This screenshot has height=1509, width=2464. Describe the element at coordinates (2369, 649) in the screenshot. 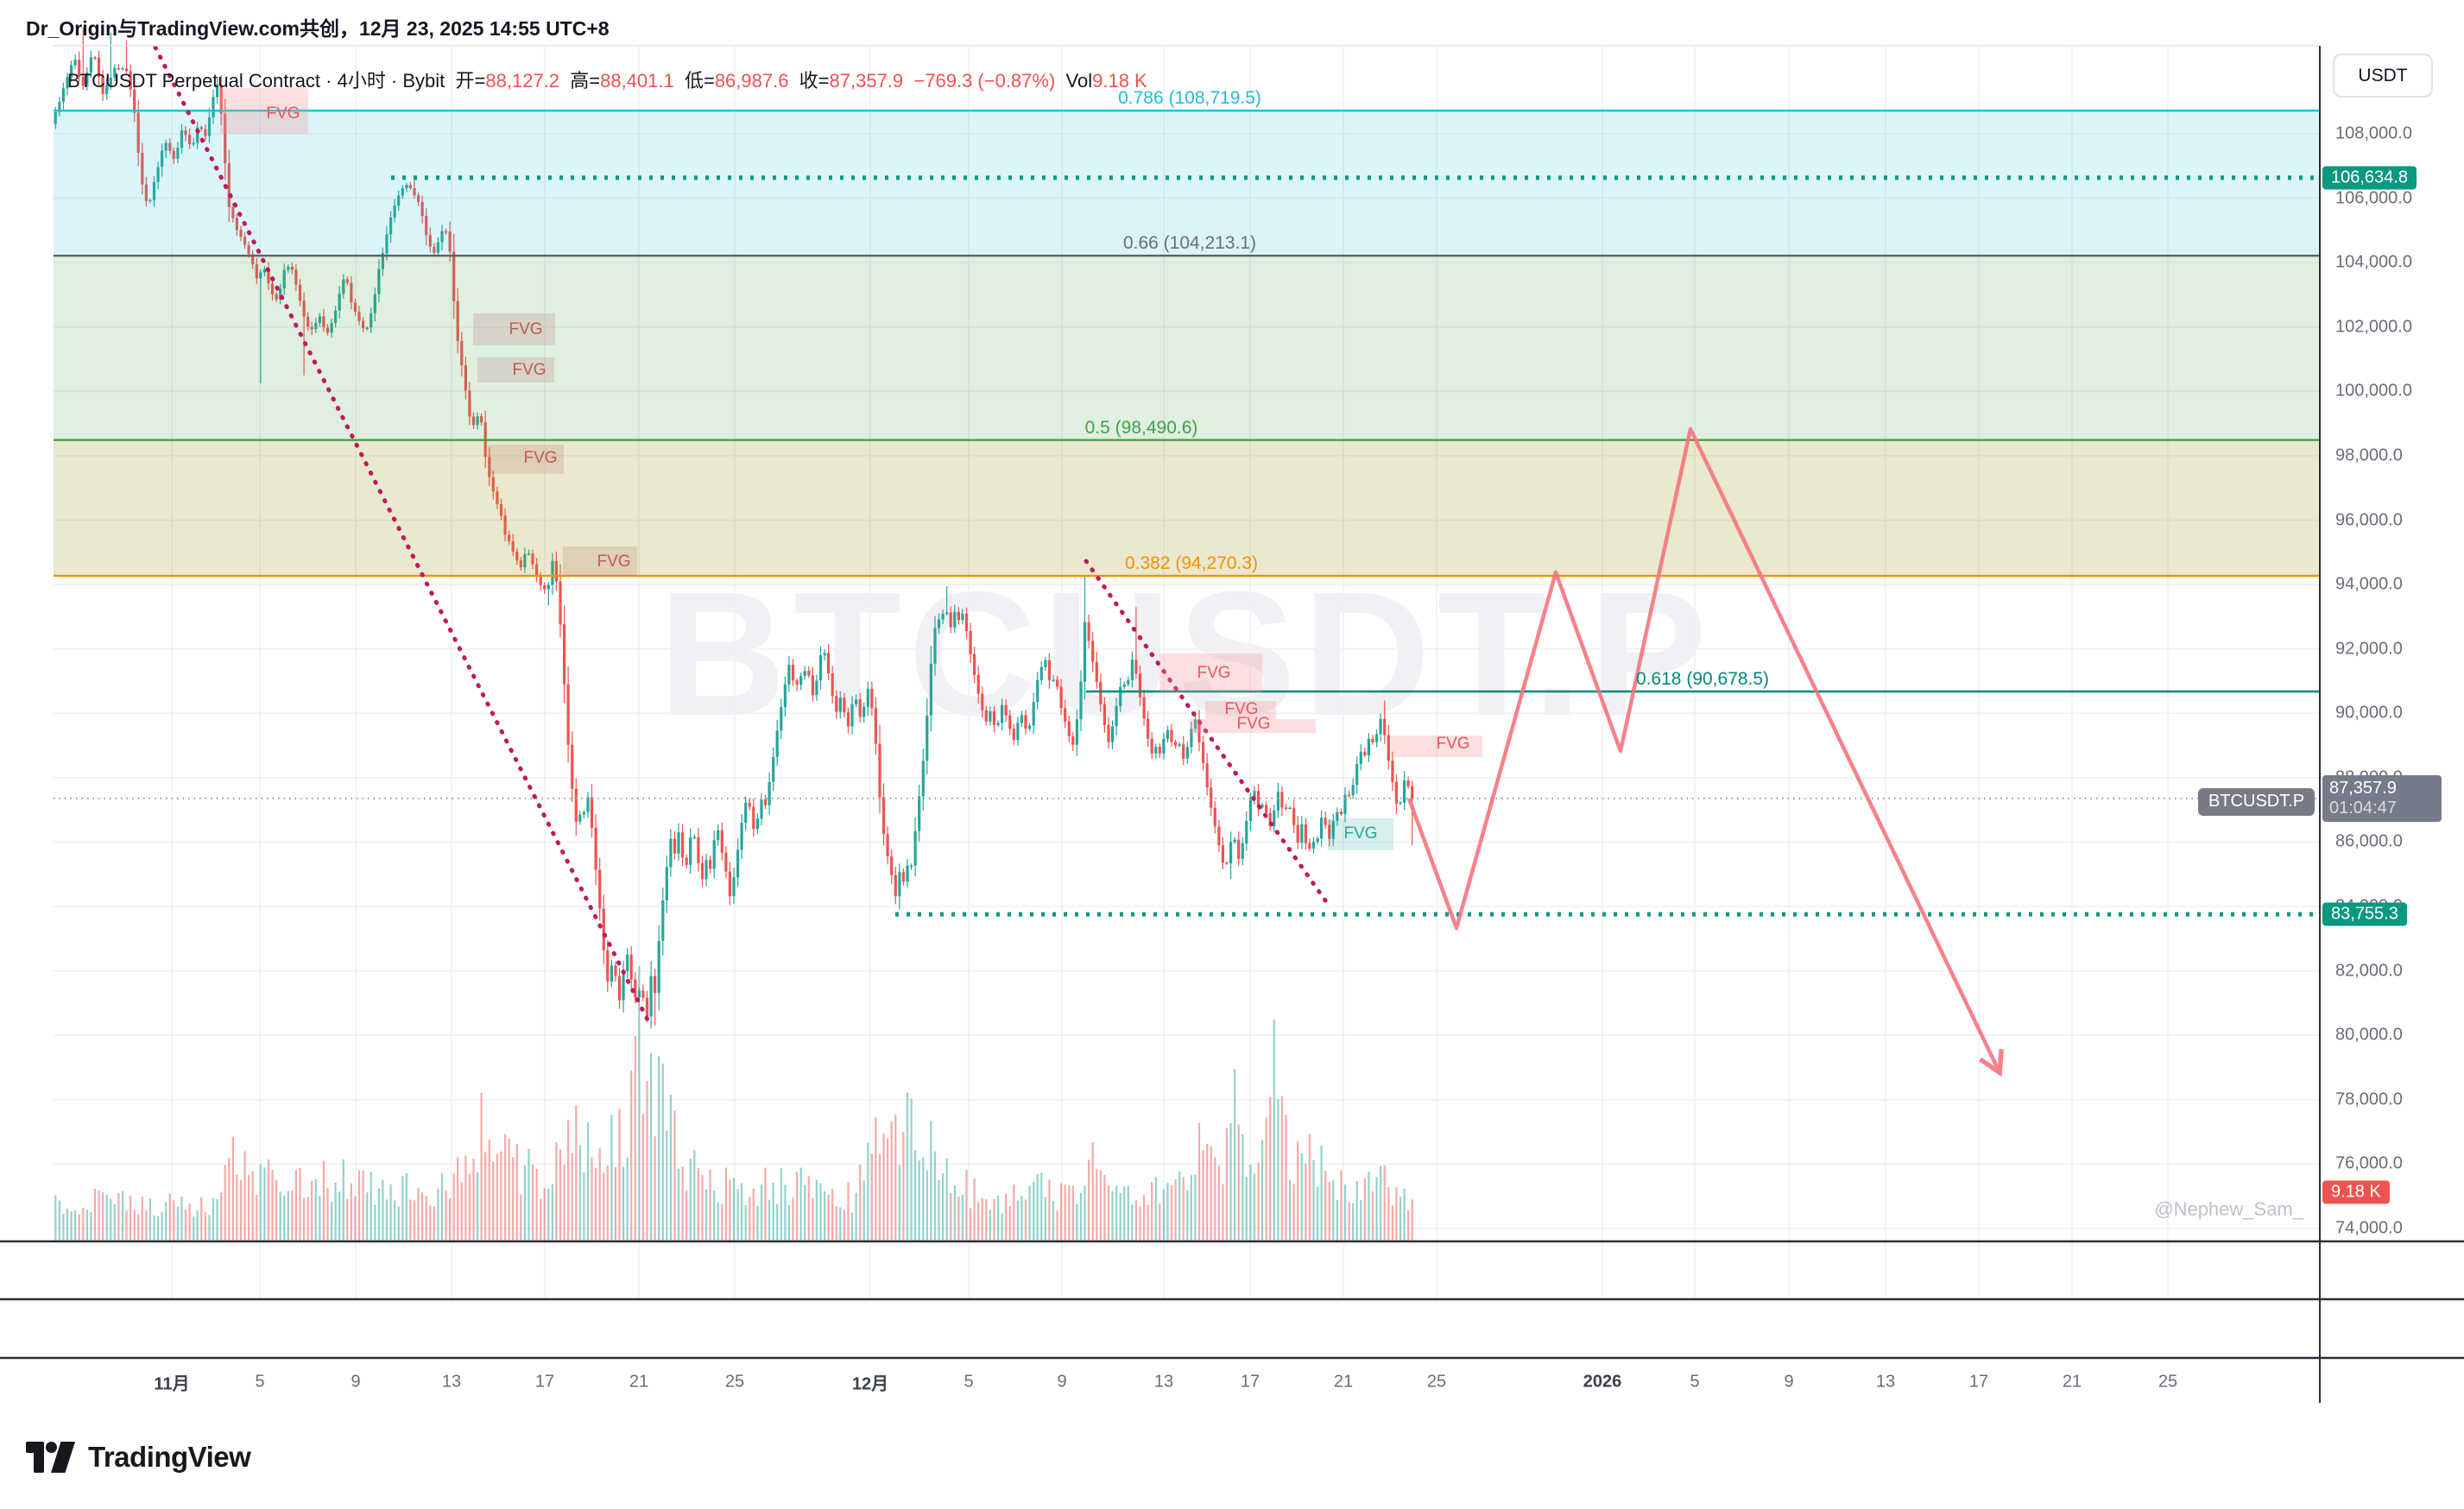

I see `price-axis-label: 92,000.0` at that location.